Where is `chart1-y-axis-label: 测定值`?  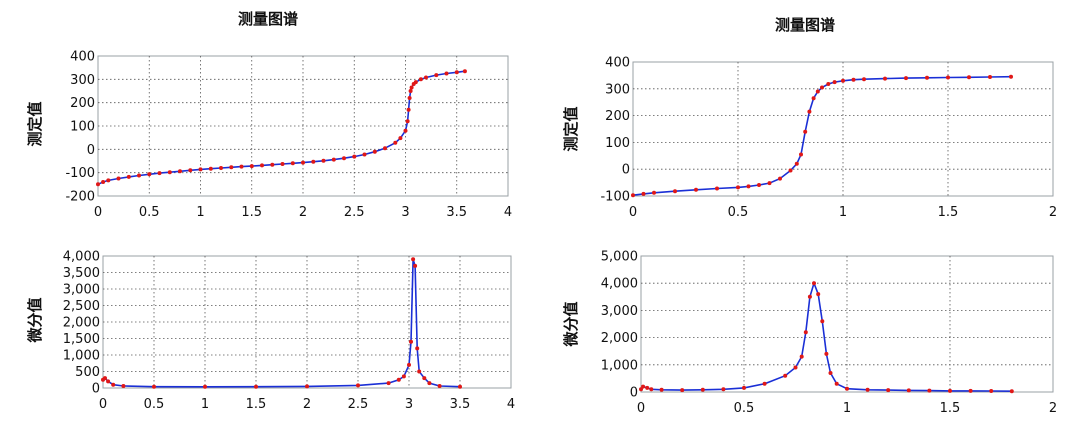
chart1-y-axis-label: 测定值 is located at coordinates (35, 123).